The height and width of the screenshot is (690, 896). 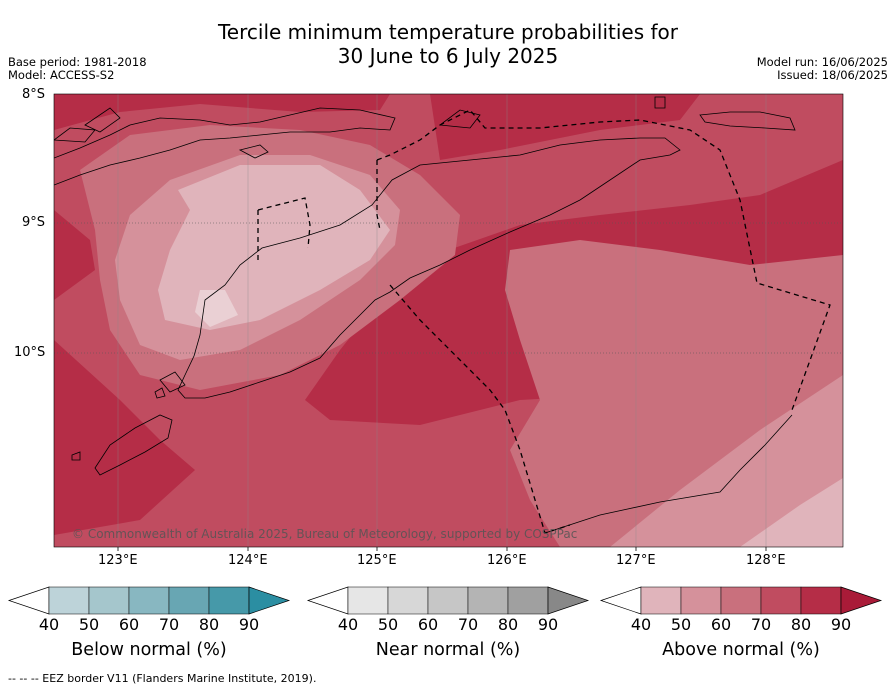 I want to click on band-80-90-northeast, so click(x=565, y=127).